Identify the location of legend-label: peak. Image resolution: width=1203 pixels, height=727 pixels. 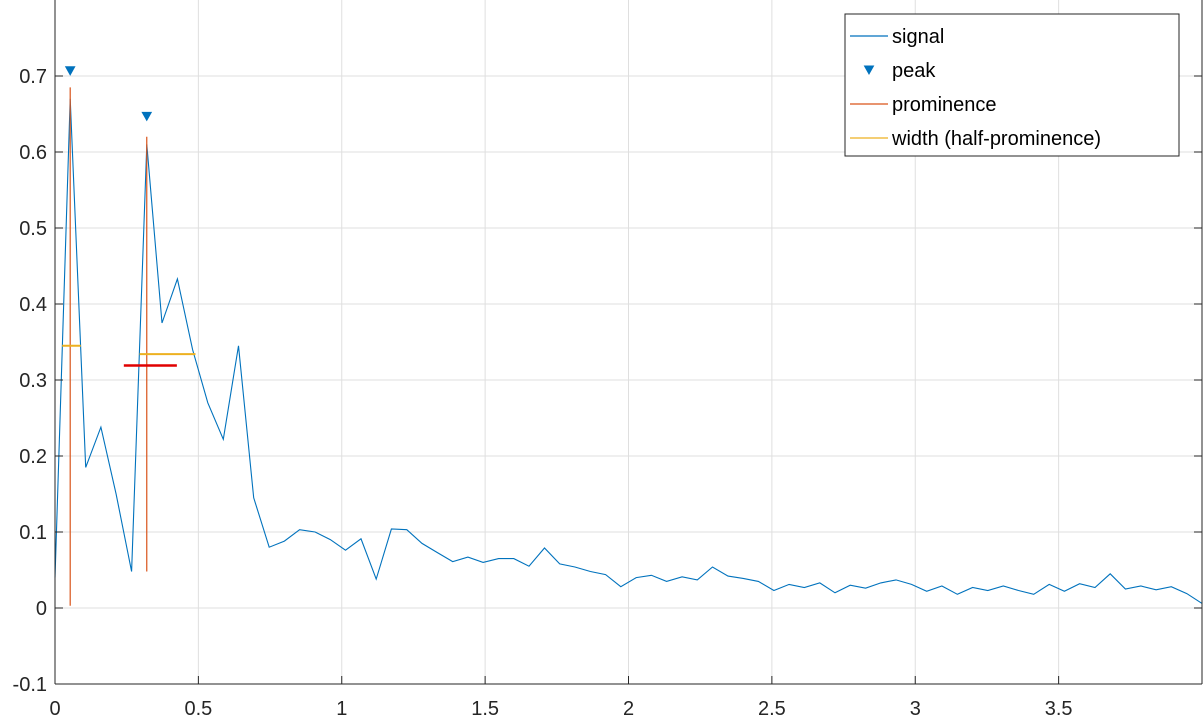
(914, 71).